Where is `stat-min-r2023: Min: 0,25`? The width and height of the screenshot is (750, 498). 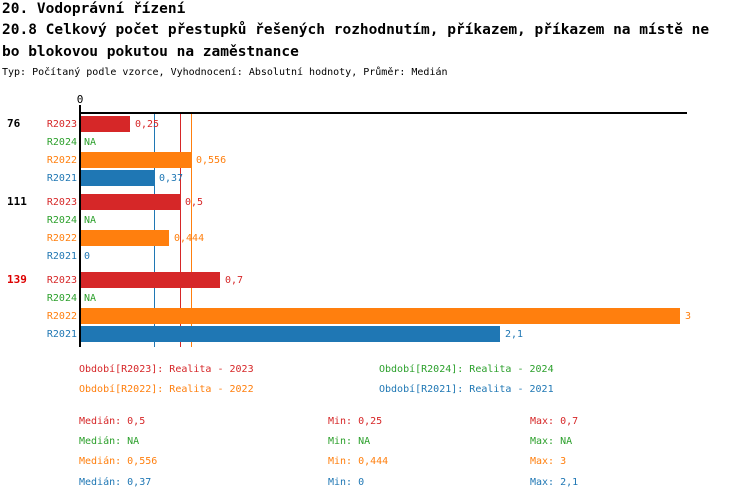
stat-min-r2023: Min: 0,25 is located at coordinates (355, 421).